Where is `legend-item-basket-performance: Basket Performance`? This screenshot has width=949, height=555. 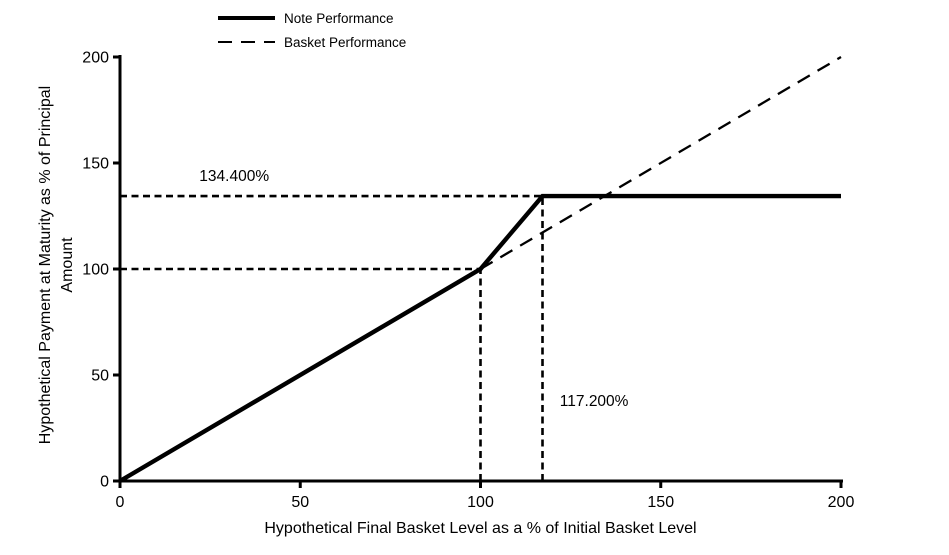 legend-item-basket-performance: Basket Performance is located at coordinates (312, 42).